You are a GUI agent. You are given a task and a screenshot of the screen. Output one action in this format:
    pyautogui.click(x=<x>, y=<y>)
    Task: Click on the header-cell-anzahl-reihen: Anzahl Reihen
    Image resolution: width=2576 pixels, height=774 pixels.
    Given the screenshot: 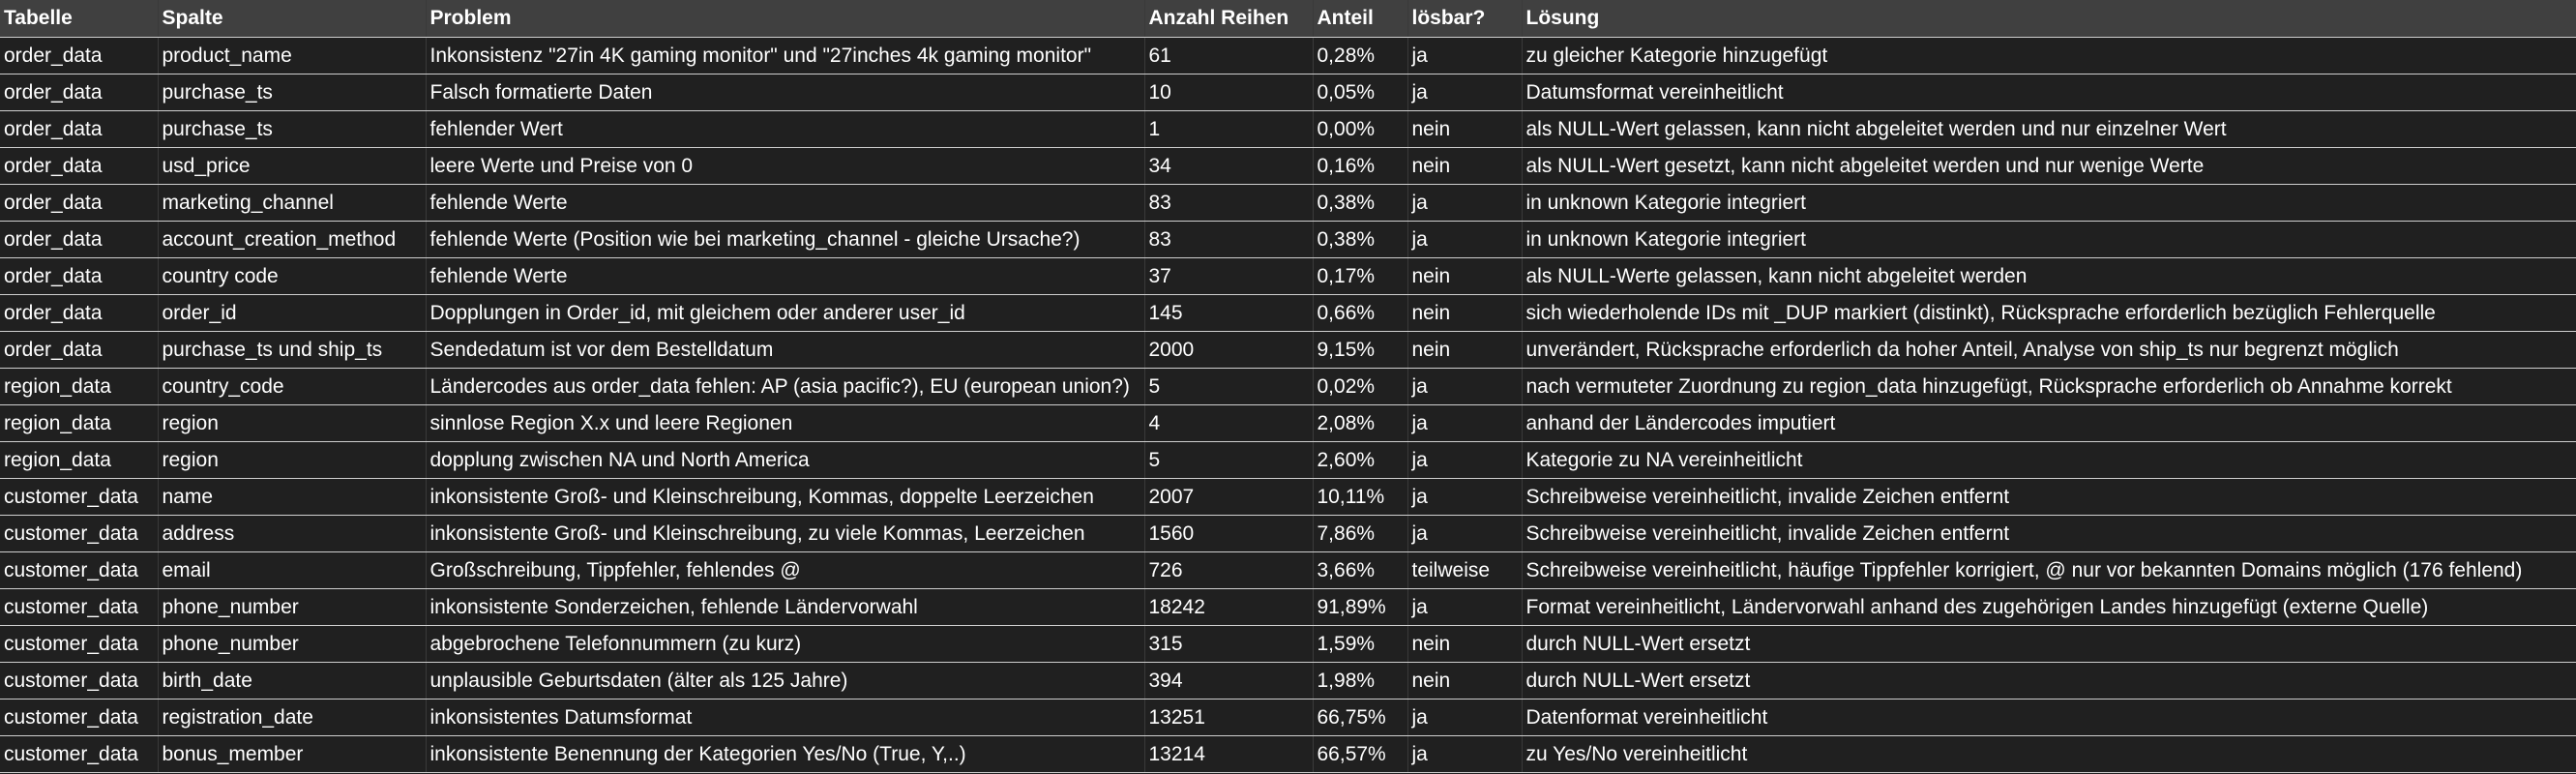 What is the action you would take?
    pyautogui.click(x=1229, y=19)
    